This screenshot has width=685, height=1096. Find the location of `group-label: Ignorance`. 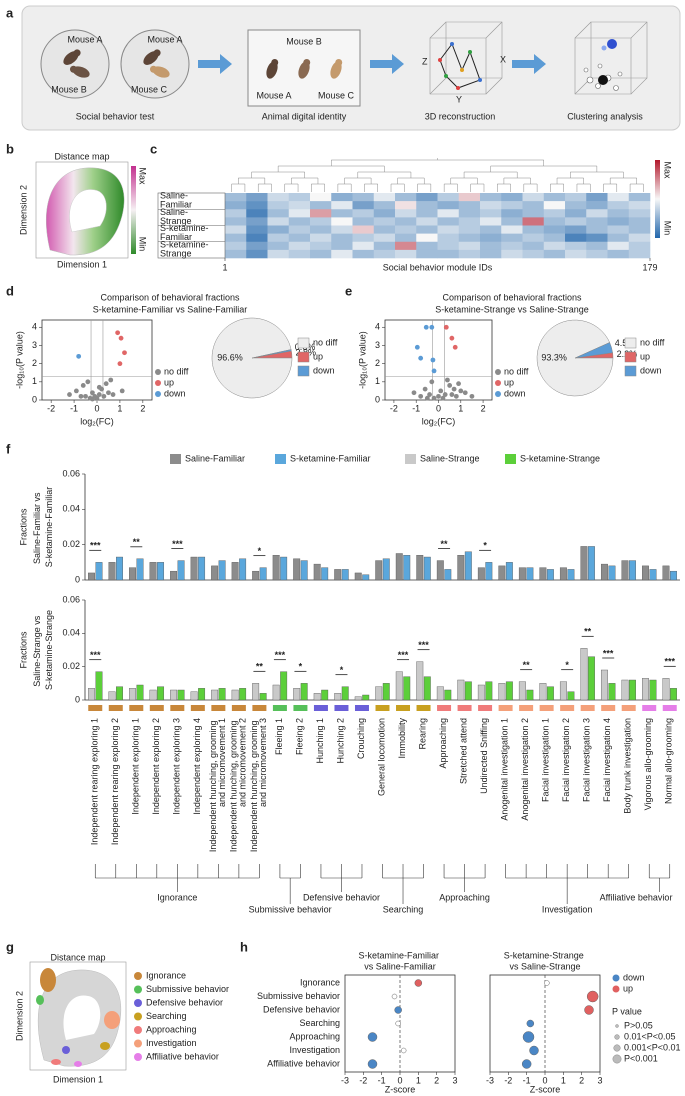

group-label: Ignorance is located at coordinates (177, 897).